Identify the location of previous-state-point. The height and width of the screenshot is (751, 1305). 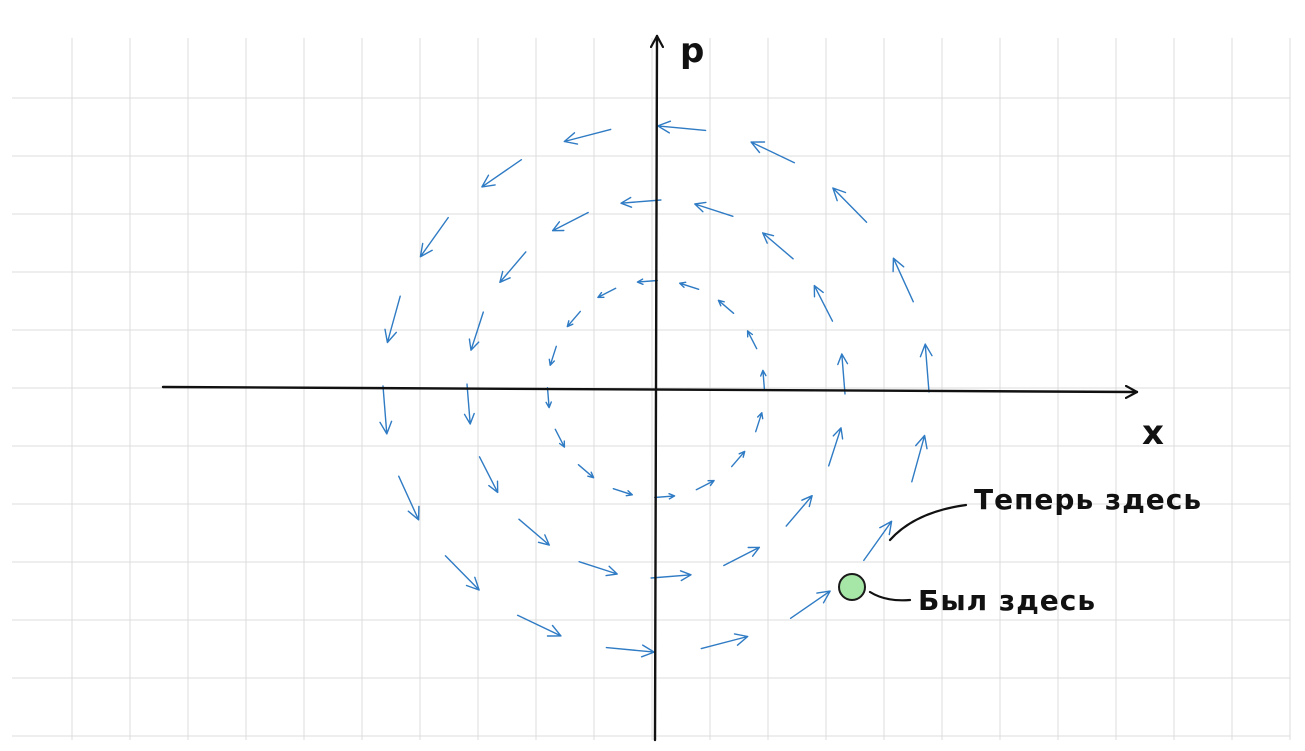
(852, 587).